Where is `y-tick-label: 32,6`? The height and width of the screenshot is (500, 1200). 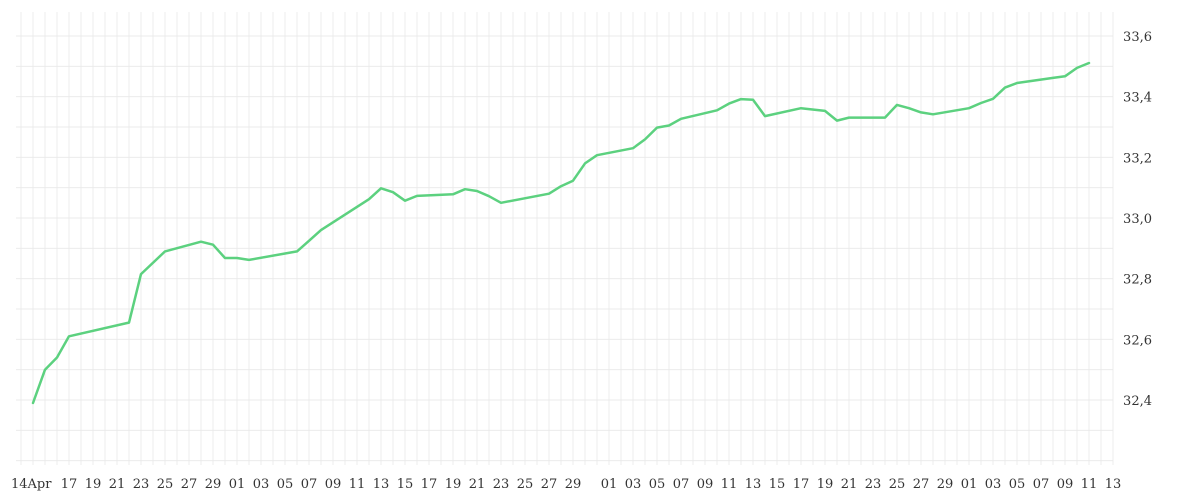
y-tick-label: 32,6 is located at coordinates (1137, 340).